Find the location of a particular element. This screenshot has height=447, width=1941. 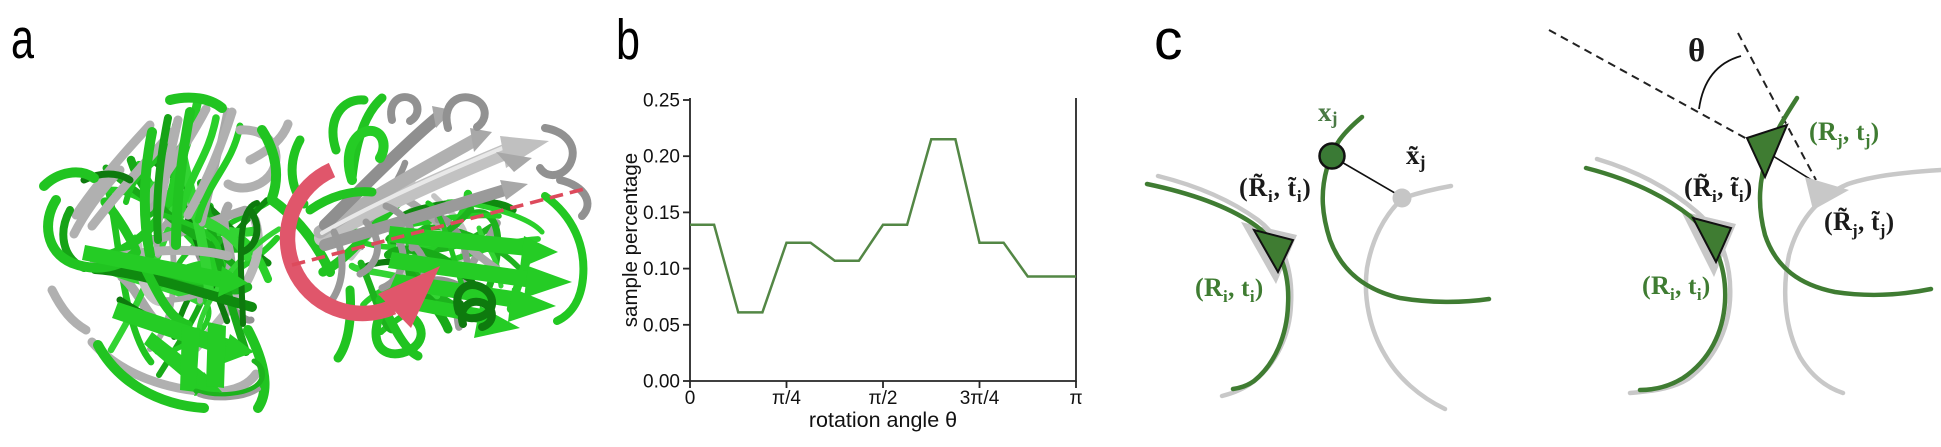

svg-text: π/2 is located at coordinates (883, 398).